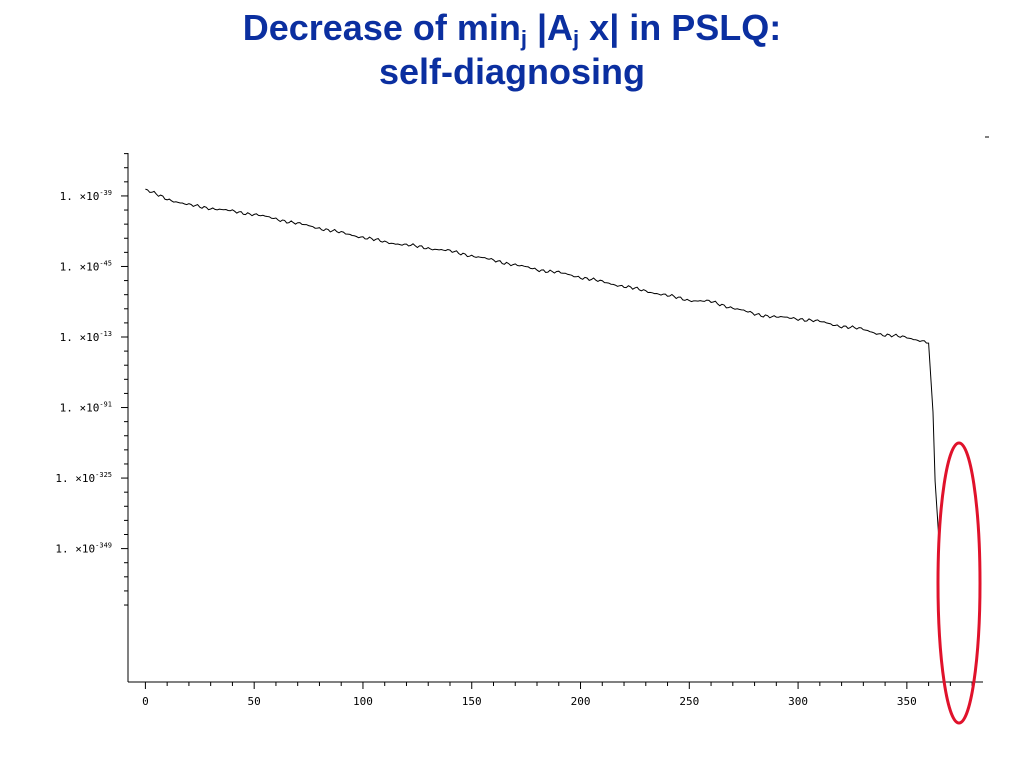 Image resolution: width=1024 pixels, height=768 pixels. What do you see at coordinates (105, 193) in the screenshot?
I see `y-tick-exponent: -39` at bounding box center [105, 193].